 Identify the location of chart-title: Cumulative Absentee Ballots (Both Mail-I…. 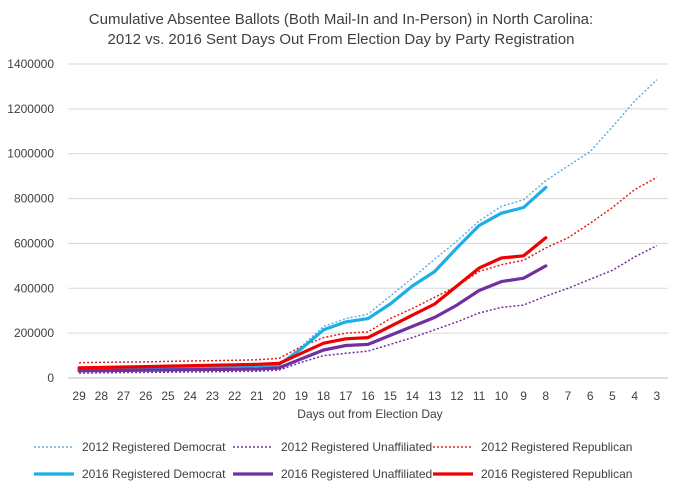
(341, 29).